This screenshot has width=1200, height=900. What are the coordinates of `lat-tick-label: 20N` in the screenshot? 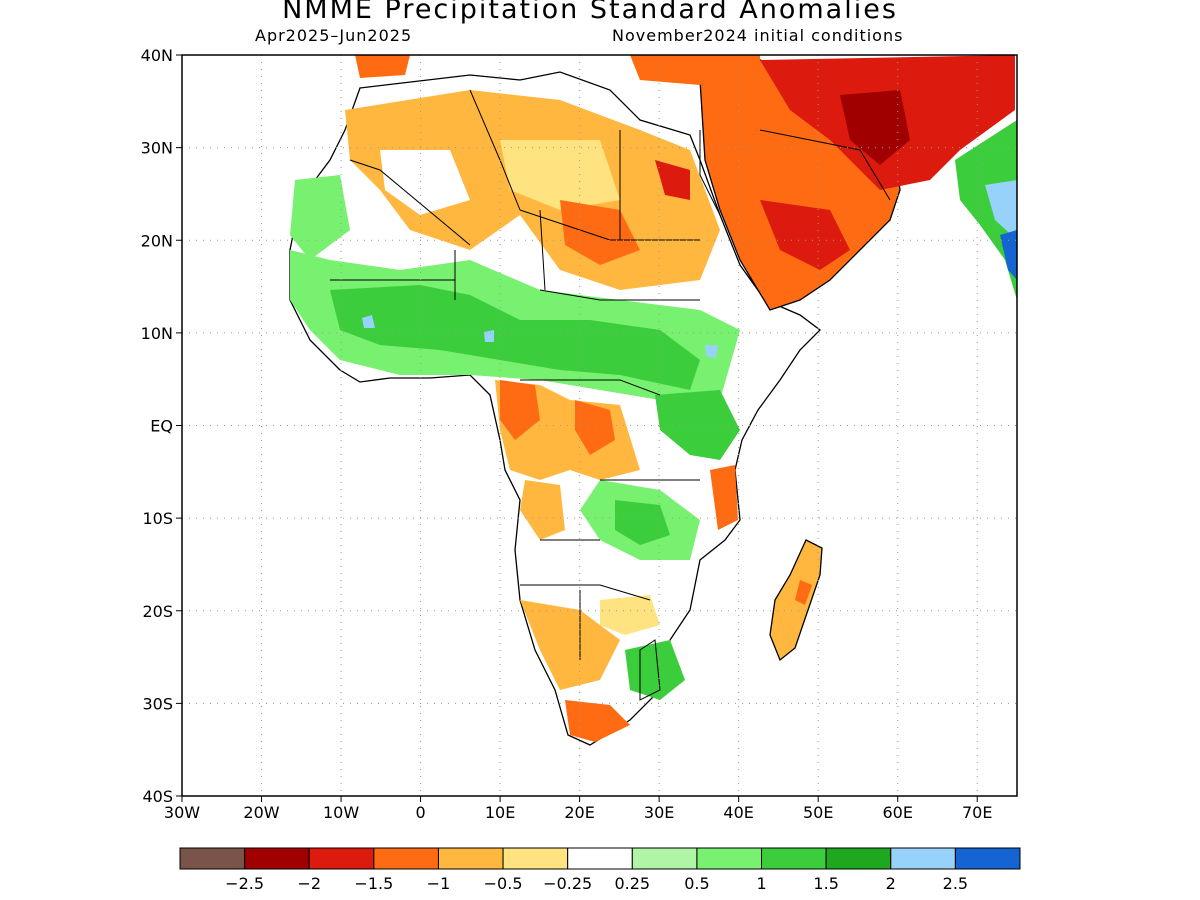 It's located at (157, 240).